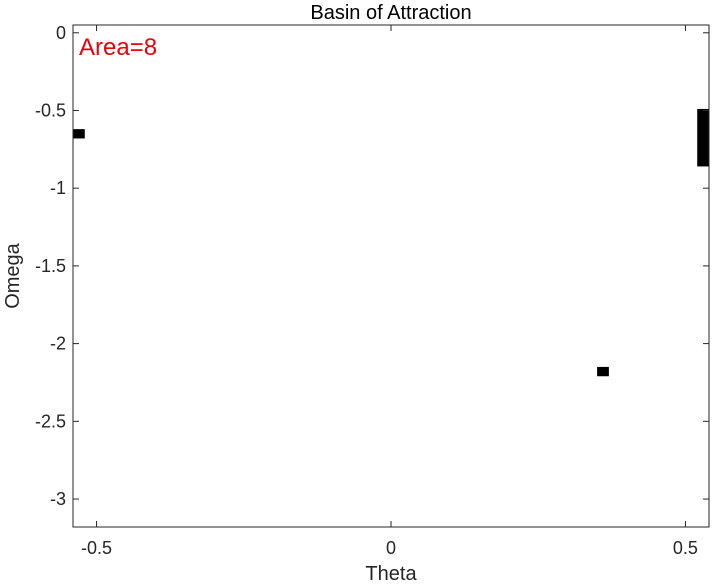 This screenshot has width=712, height=584. I want to click on y-tick-label: 0, so click(61, 33).